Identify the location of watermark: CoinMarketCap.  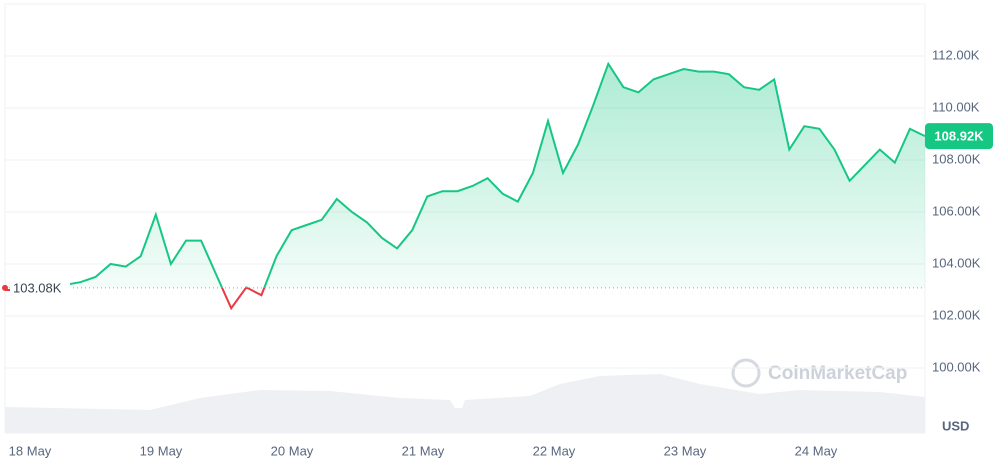
(819, 373).